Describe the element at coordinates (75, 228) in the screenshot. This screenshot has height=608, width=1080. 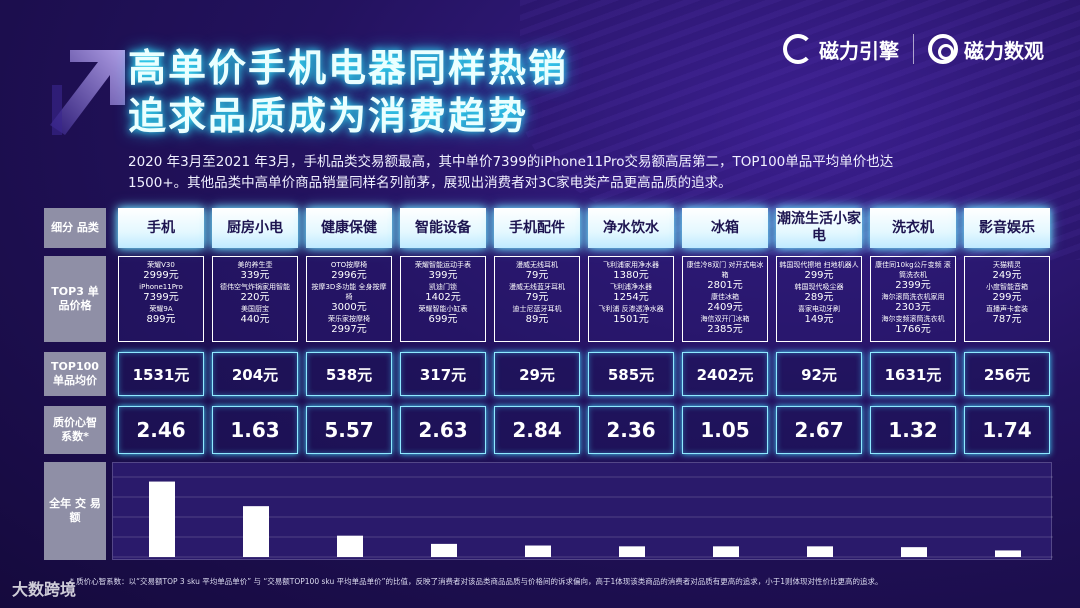
I see `row-label-category: 细分 品类` at that location.